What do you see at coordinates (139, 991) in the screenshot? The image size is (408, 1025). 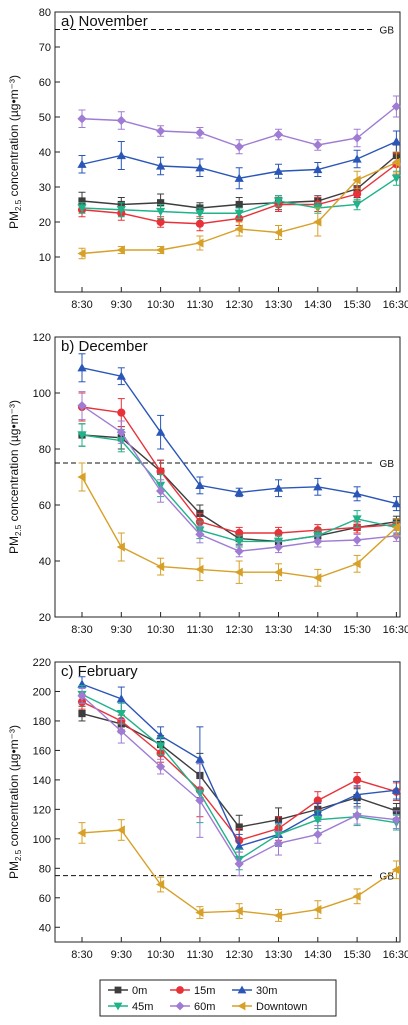 I see `legend-label: 0m` at bounding box center [139, 991].